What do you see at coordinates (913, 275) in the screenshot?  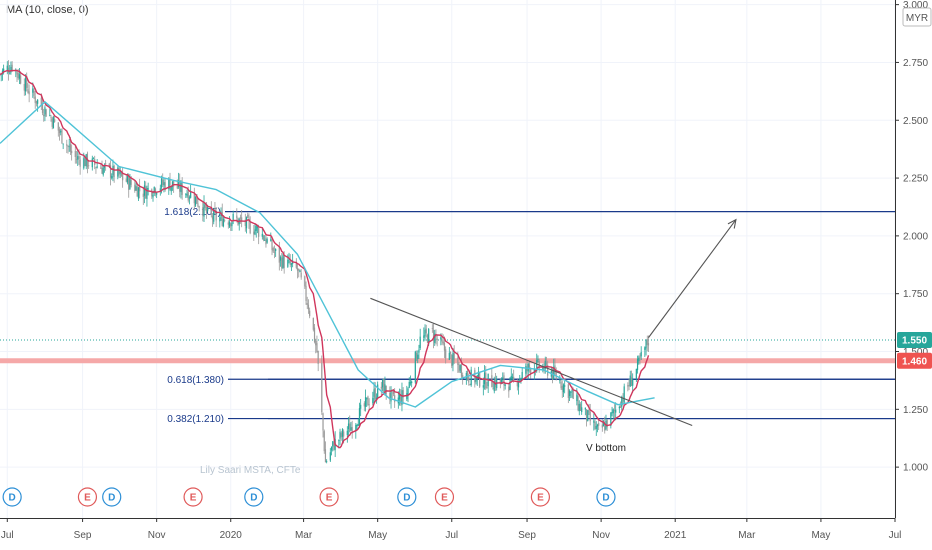 I see `price-axis-bg` at bounding box center [913, 275].